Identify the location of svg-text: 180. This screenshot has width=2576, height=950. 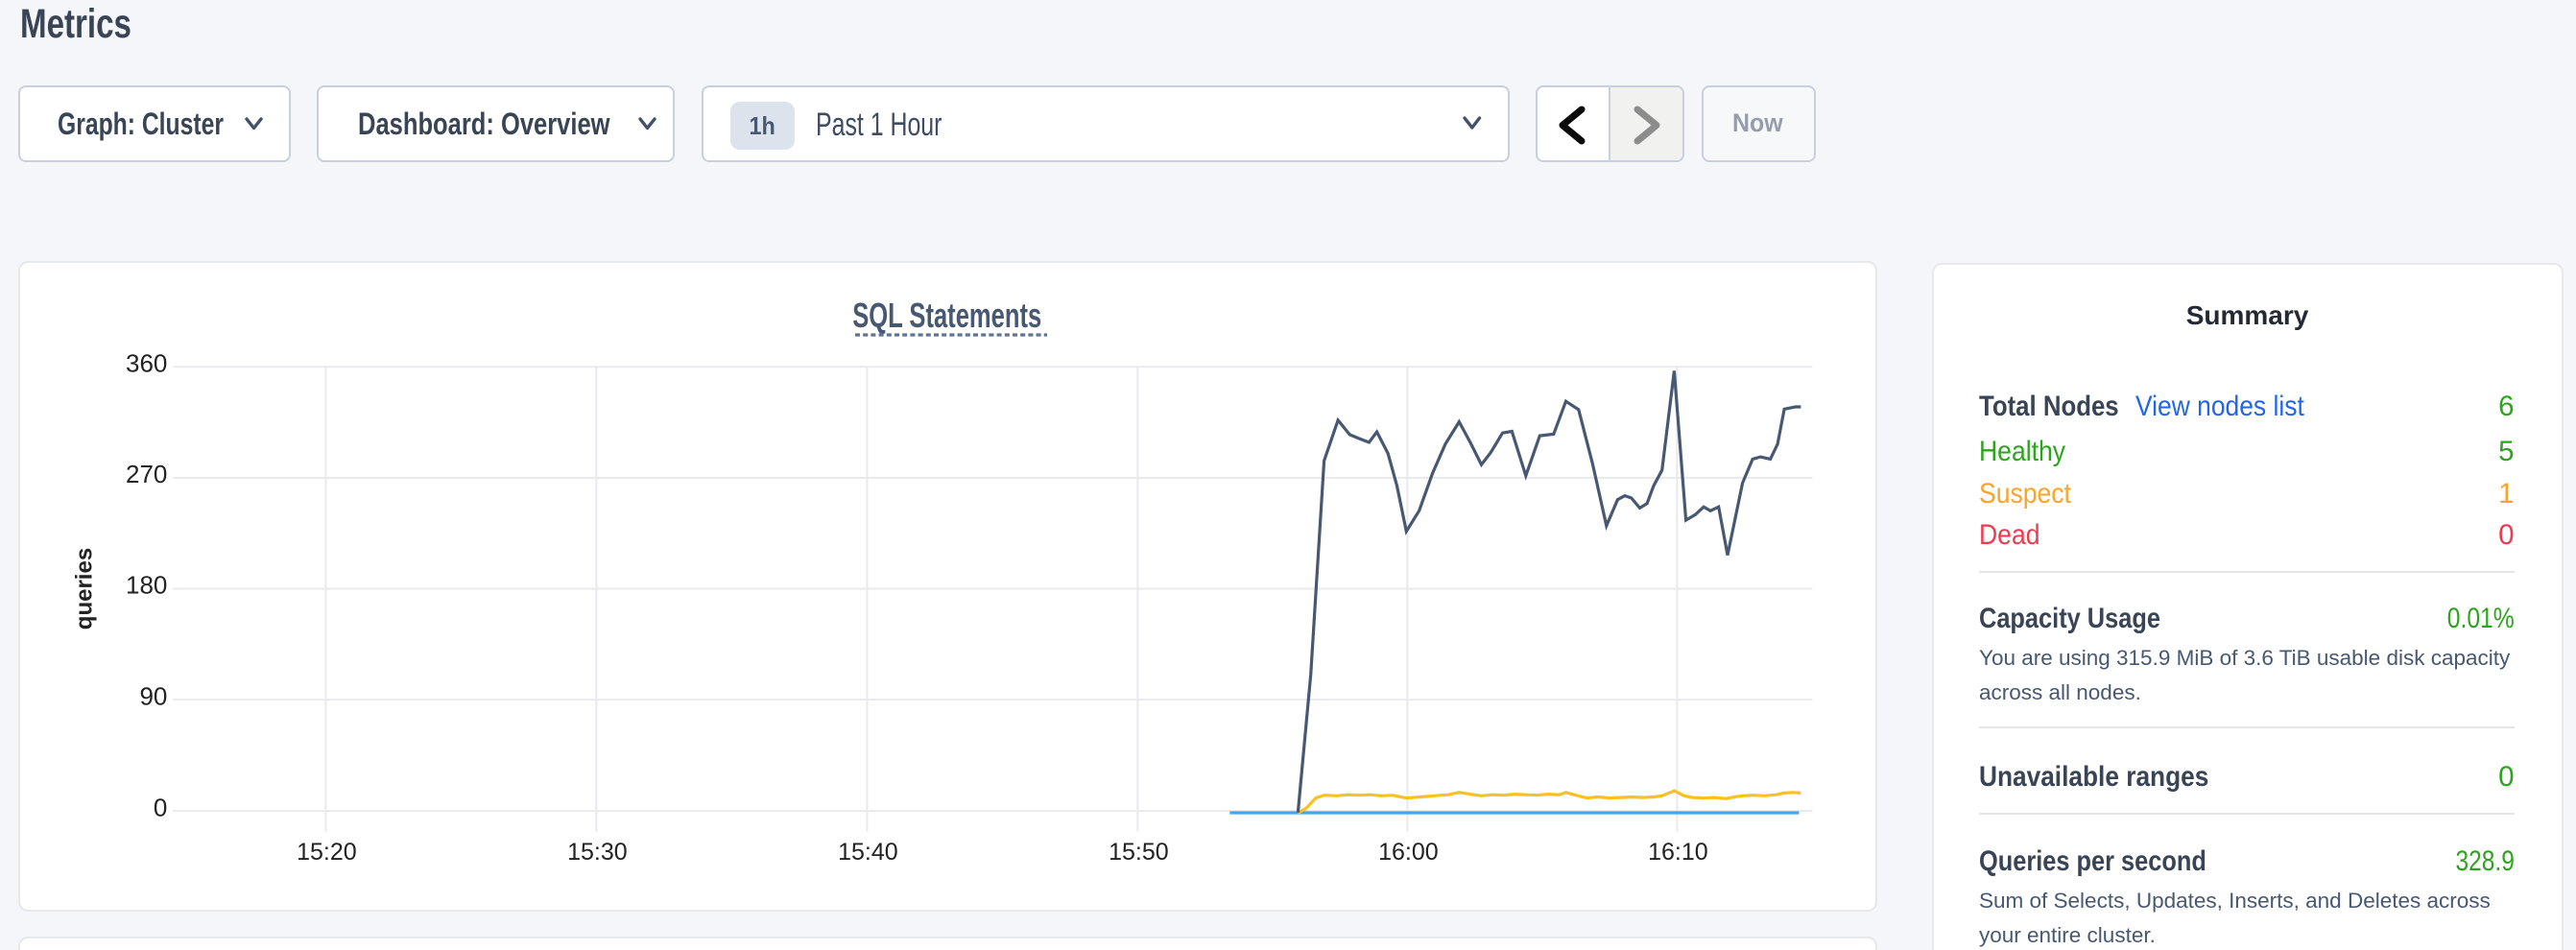
(146, 584).